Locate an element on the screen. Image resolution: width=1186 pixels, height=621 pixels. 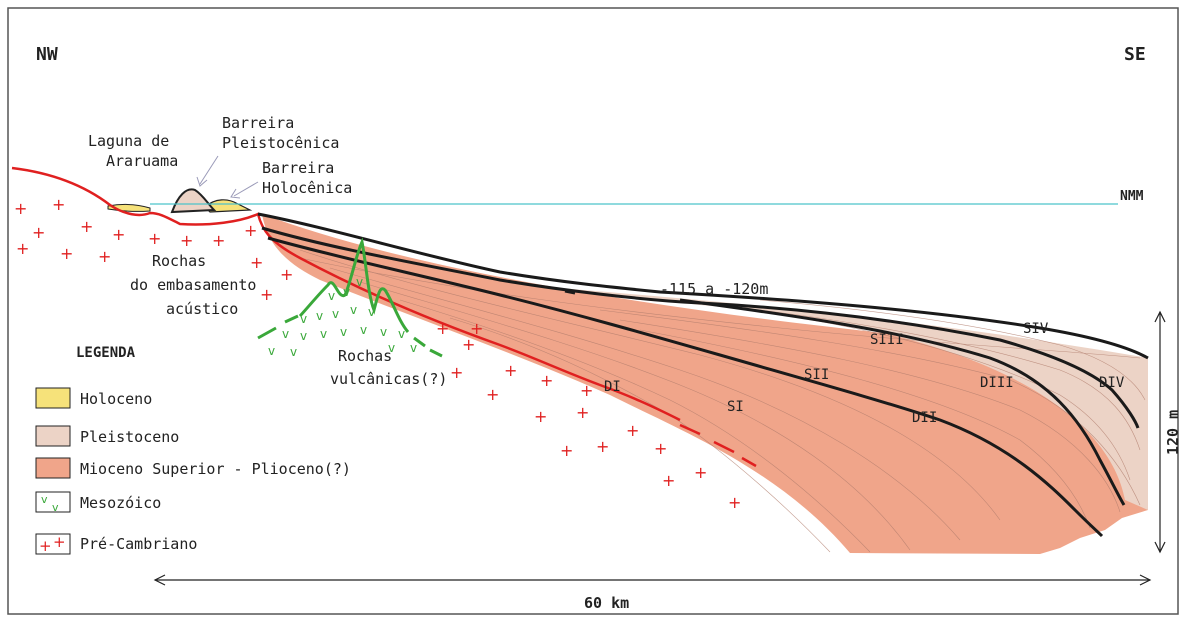
basement-label-1: Rochas is located at coordinates (179, 261).